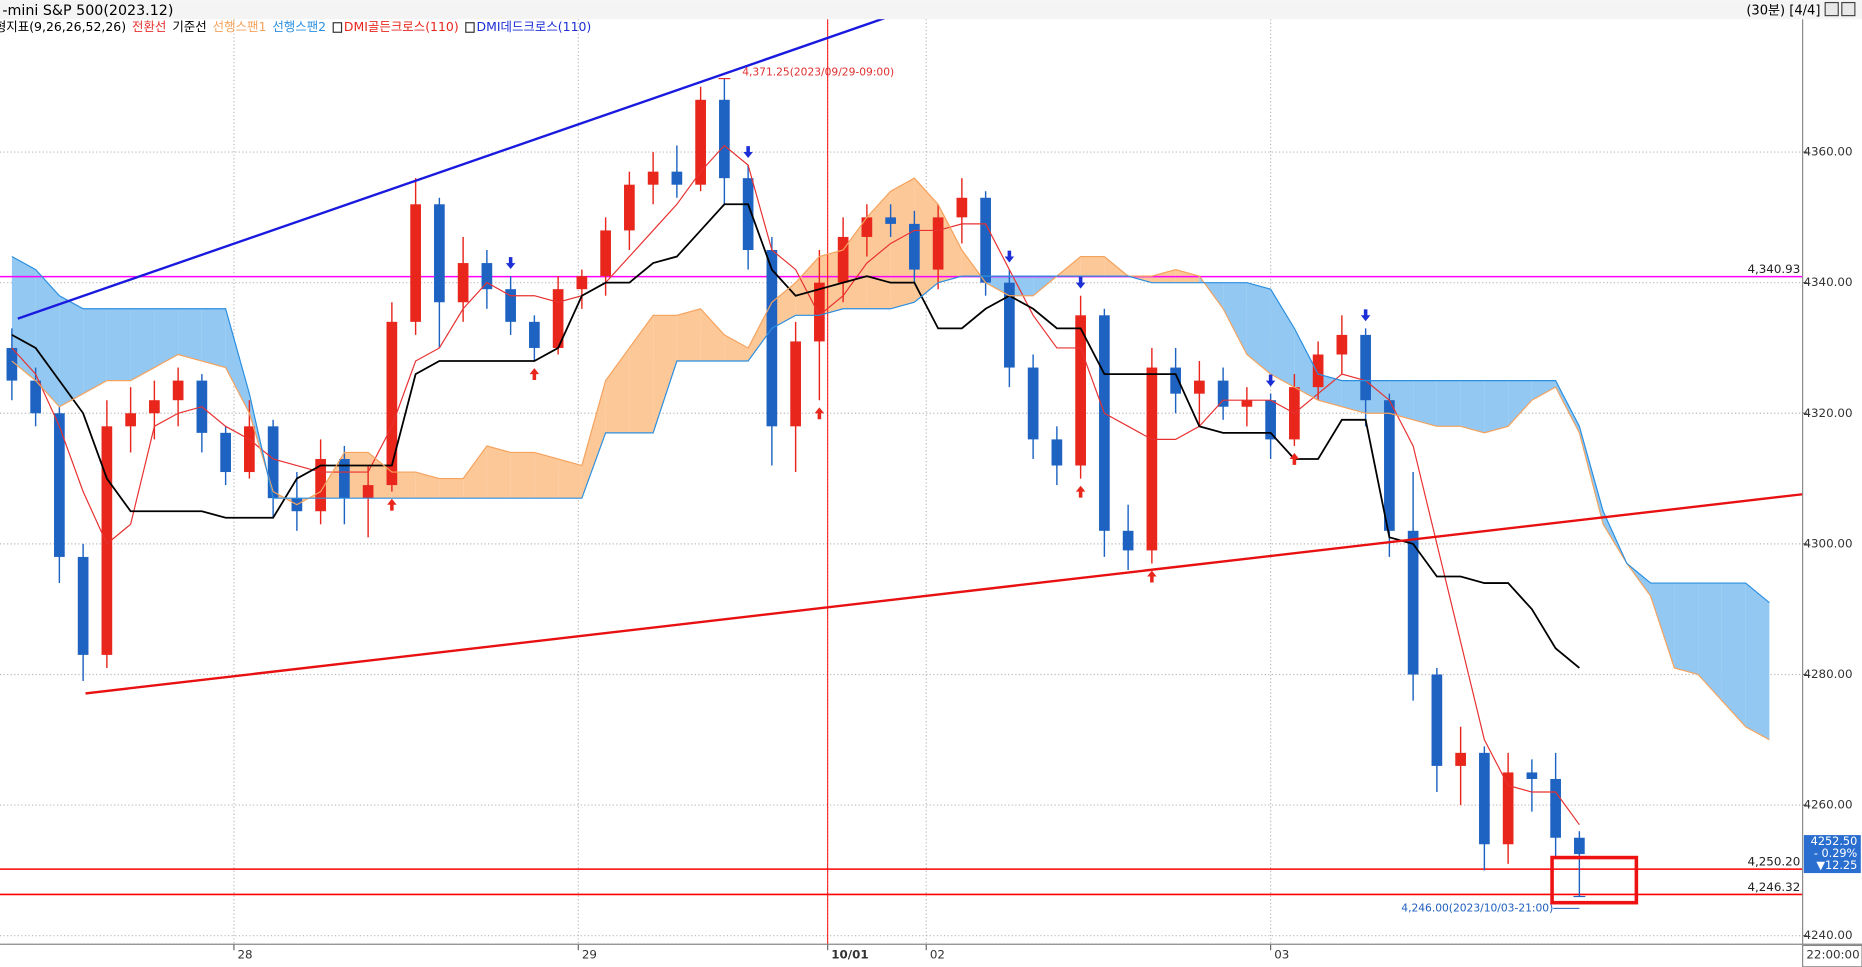  What do you see at coordinates (1827, 935) in the screenshot?
I see `y-tick-label: 4240.00` at bounding box center [1827, 935].